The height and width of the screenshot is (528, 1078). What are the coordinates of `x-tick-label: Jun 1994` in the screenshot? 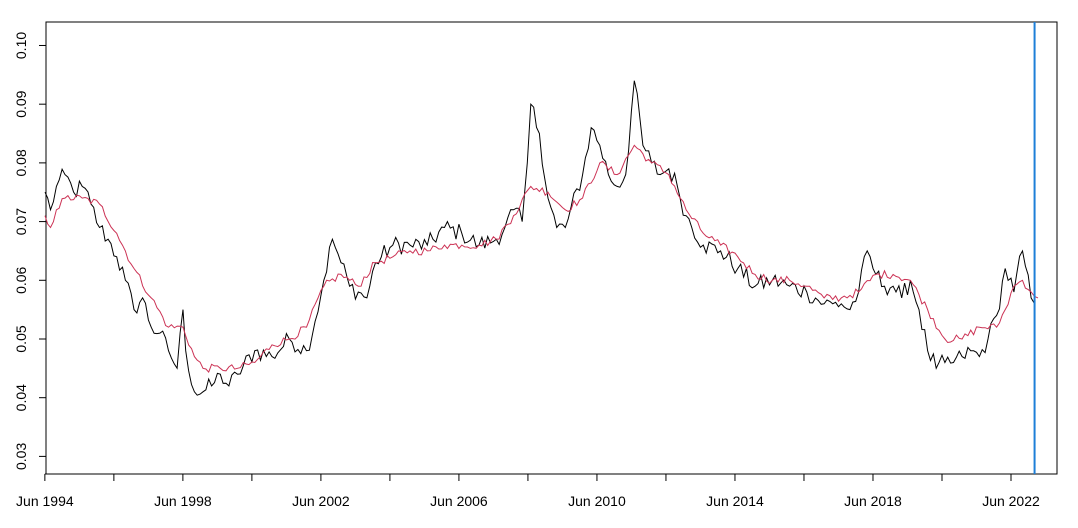 It's located at (45, 501).